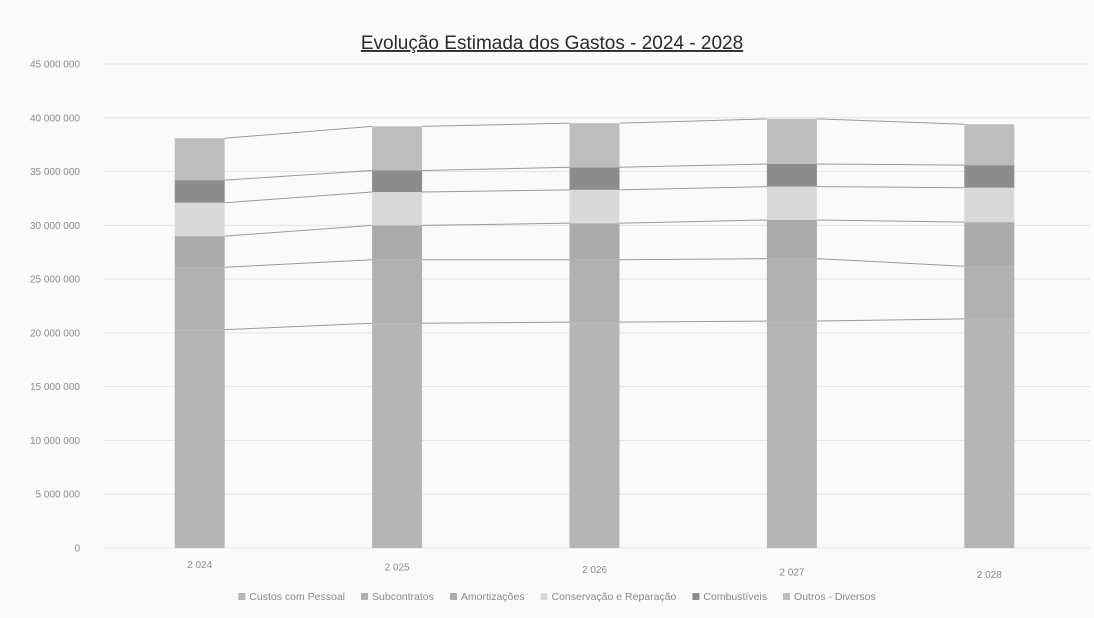 This screenshot has width=1094, height=618. What do you see at coordinates (55, 226) in the screenshot?
I see `y-tick-label: 30 000 000` at bounding box center [55, 226].